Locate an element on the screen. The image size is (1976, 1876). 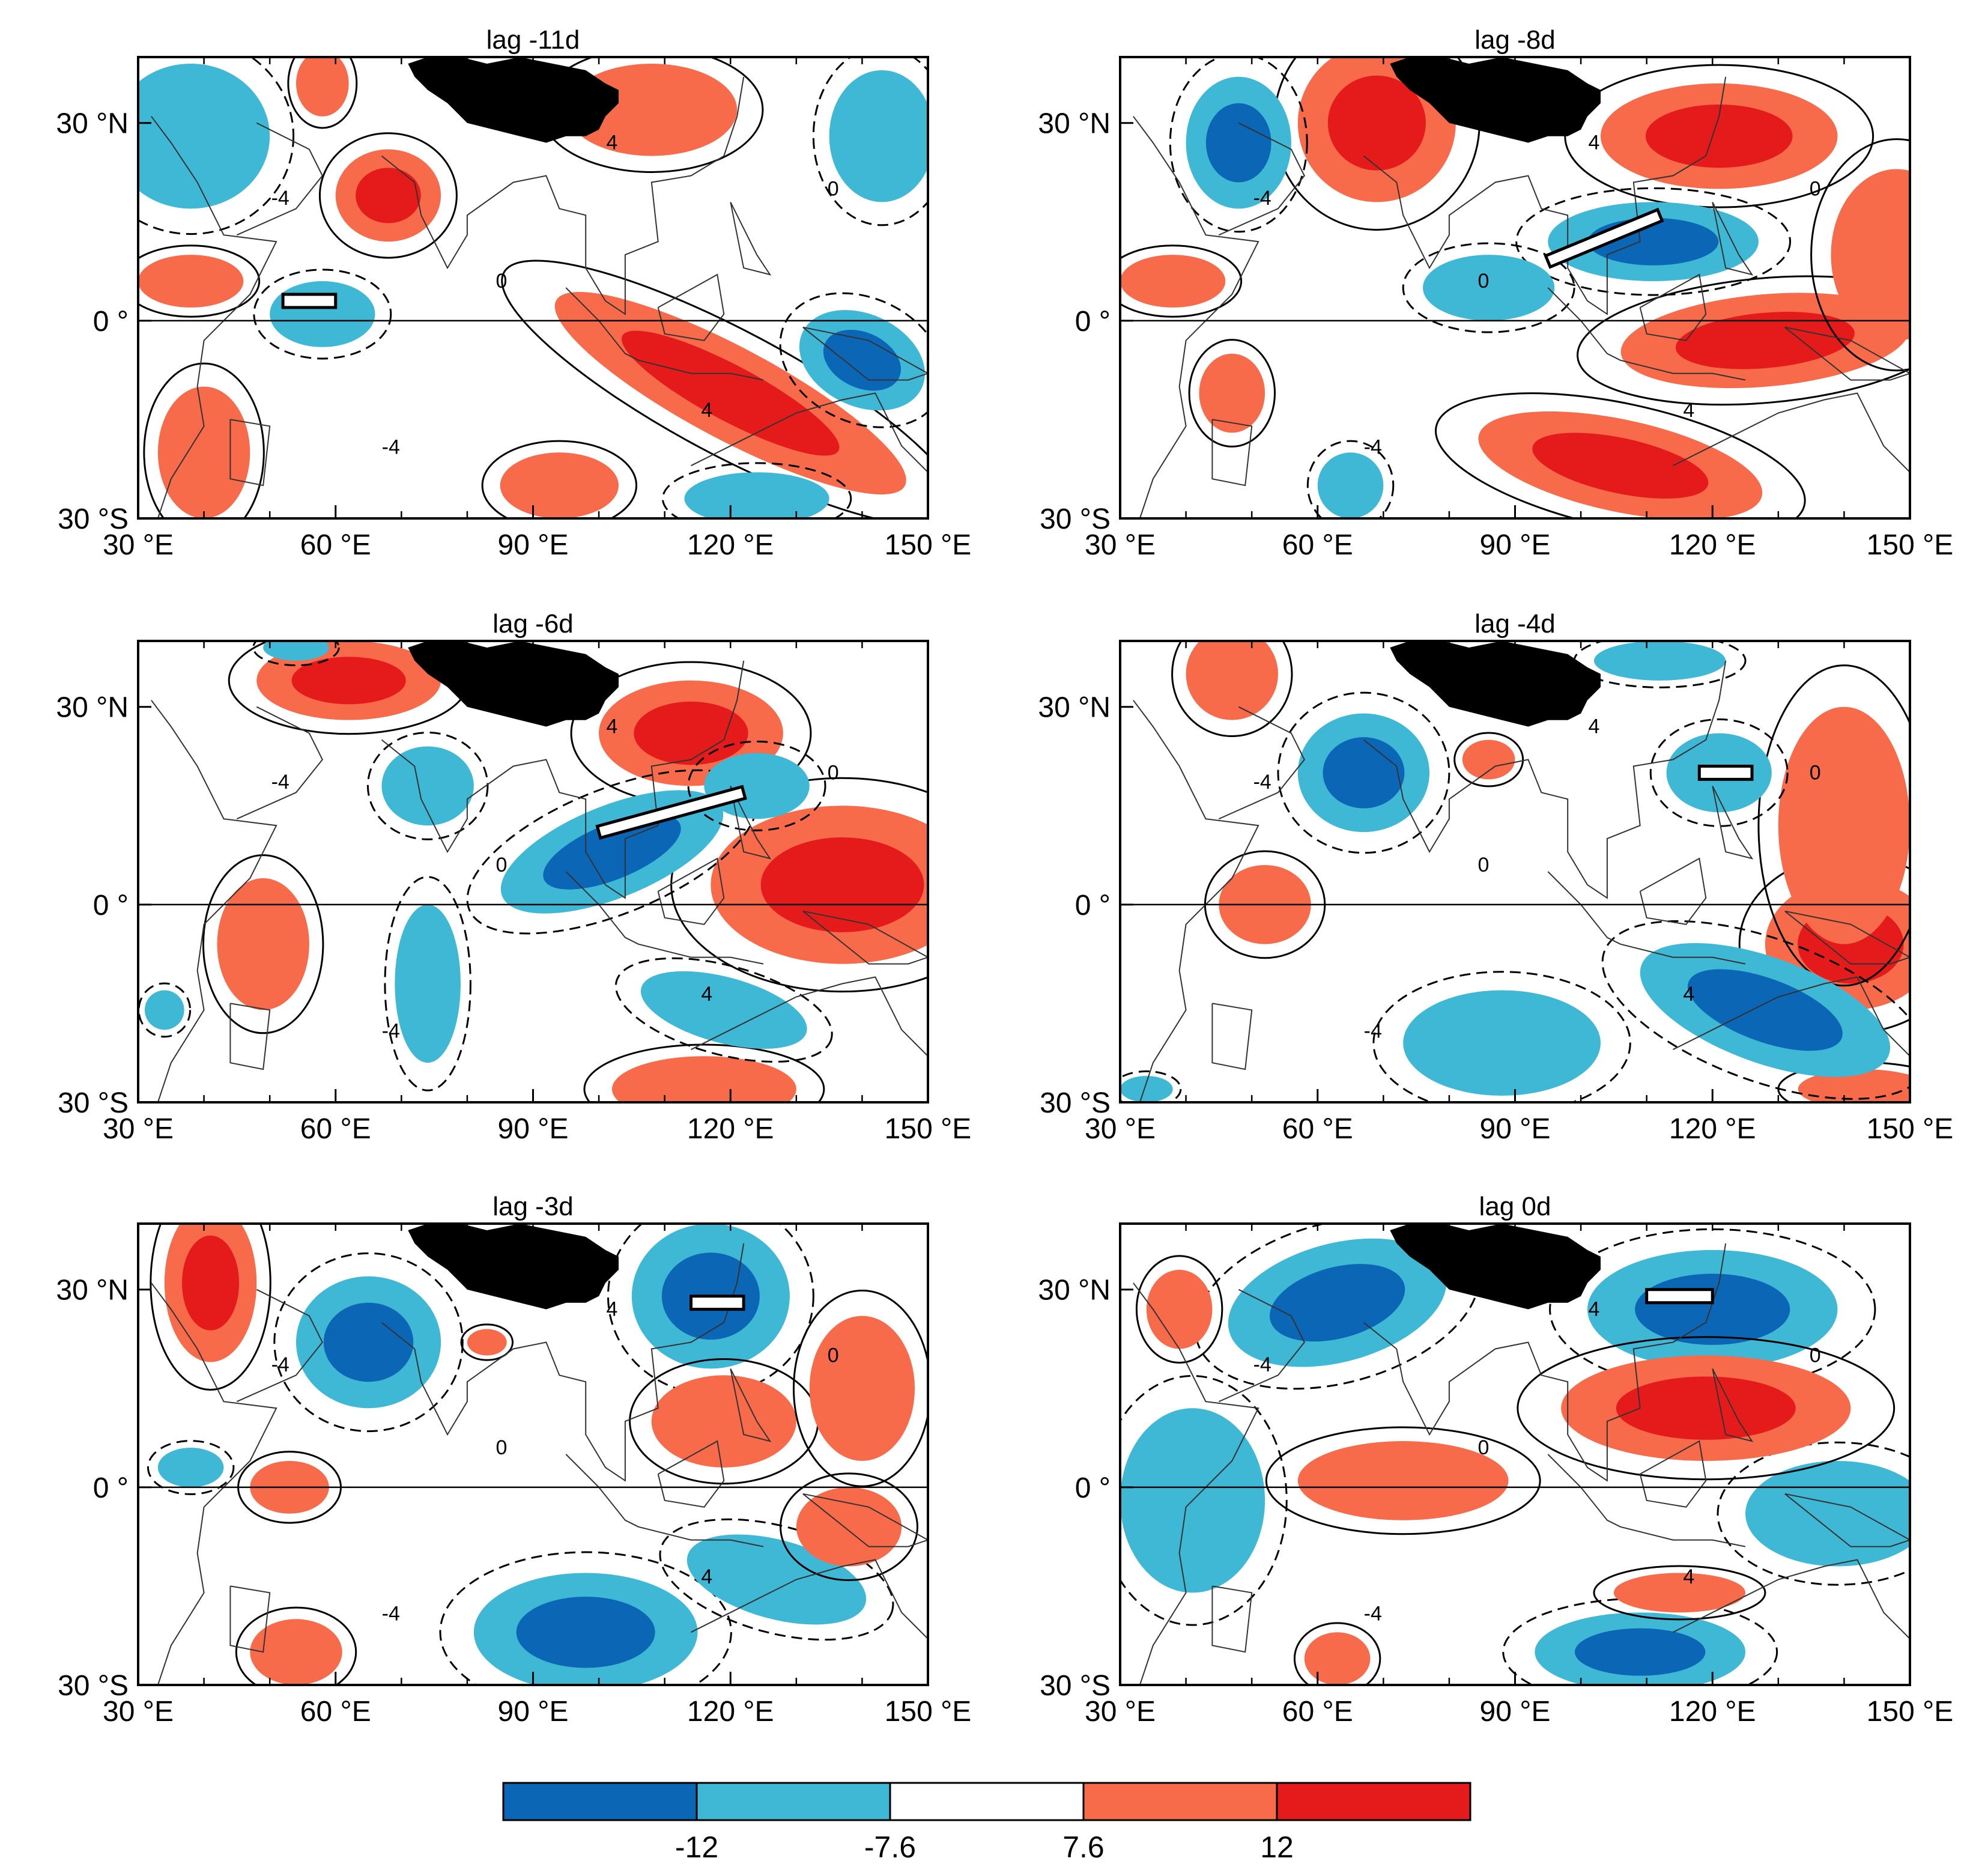
panel-title: lag -3d is located at coordinates (533, 1206).